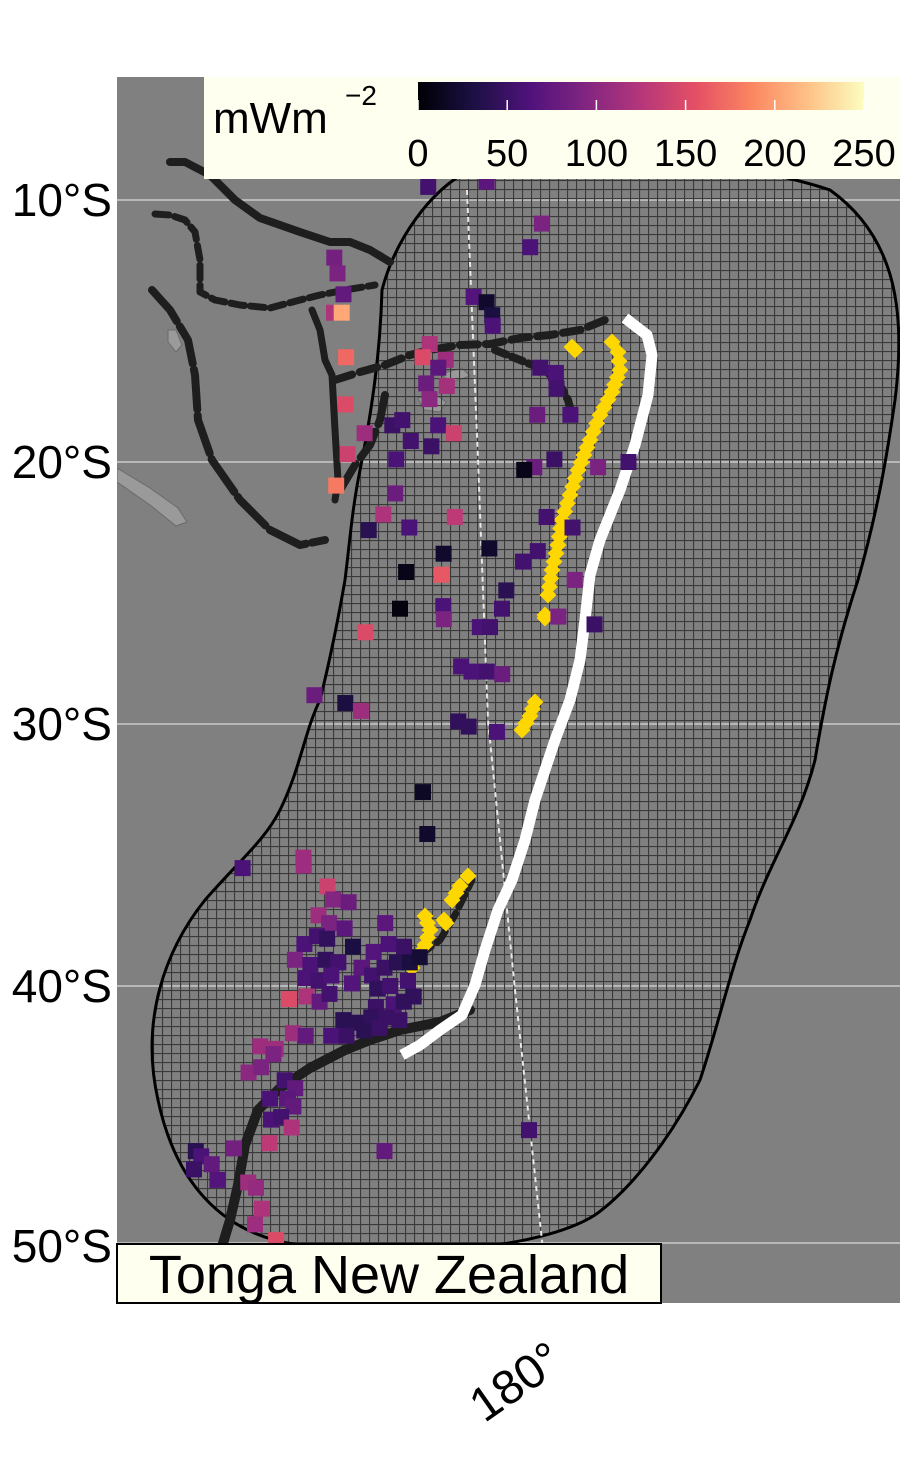 The width and height of the screenshot is (900, 1478). I want to click on colorbar-title: mWm, so click(270, 118).